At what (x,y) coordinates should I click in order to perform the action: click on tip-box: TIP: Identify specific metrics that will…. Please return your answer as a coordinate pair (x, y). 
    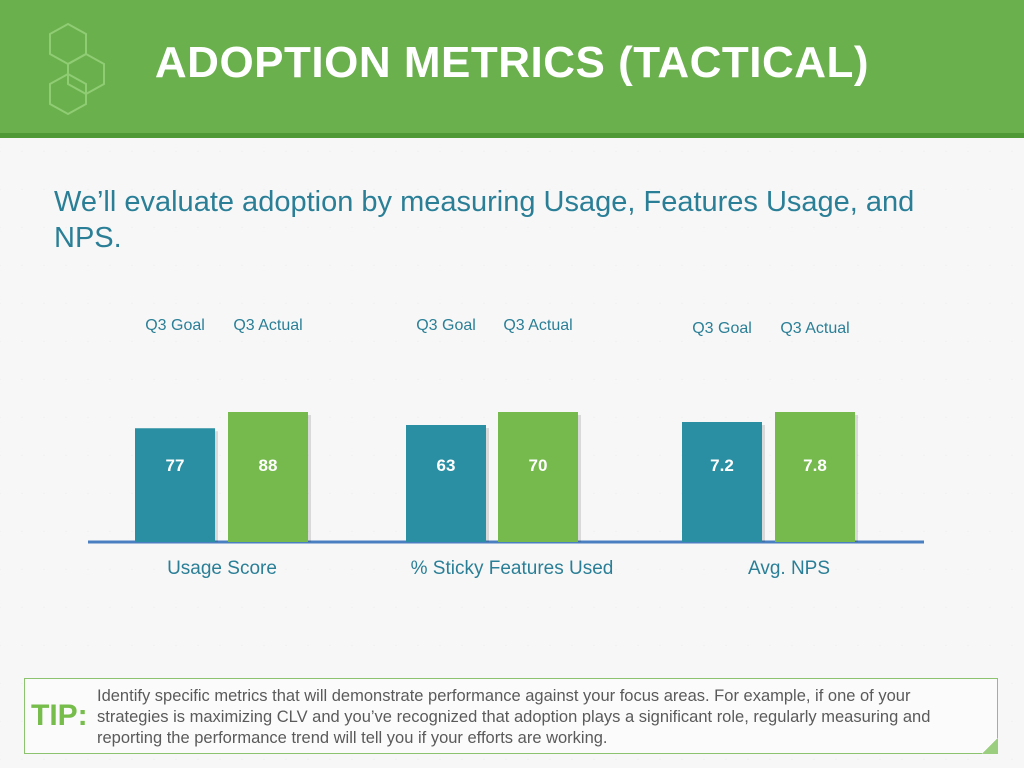
    Looking at the image, I should click on (511, 716).